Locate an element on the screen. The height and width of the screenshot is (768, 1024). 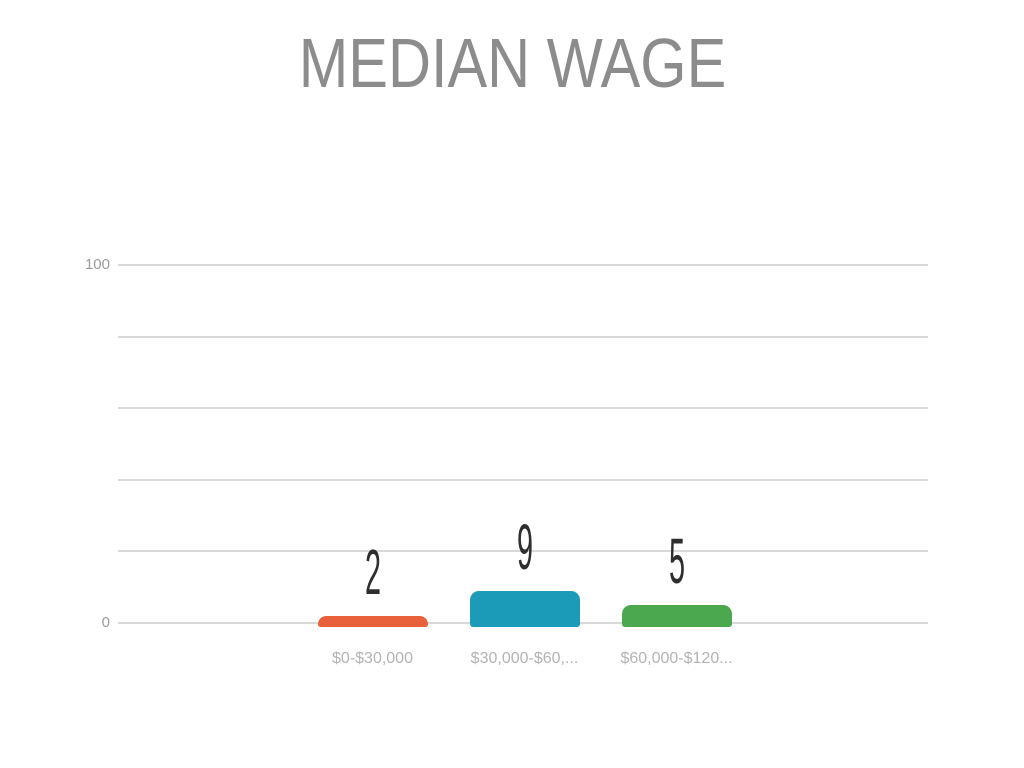
bar-value-label-0: 2 is located at coordinates (372, 571).